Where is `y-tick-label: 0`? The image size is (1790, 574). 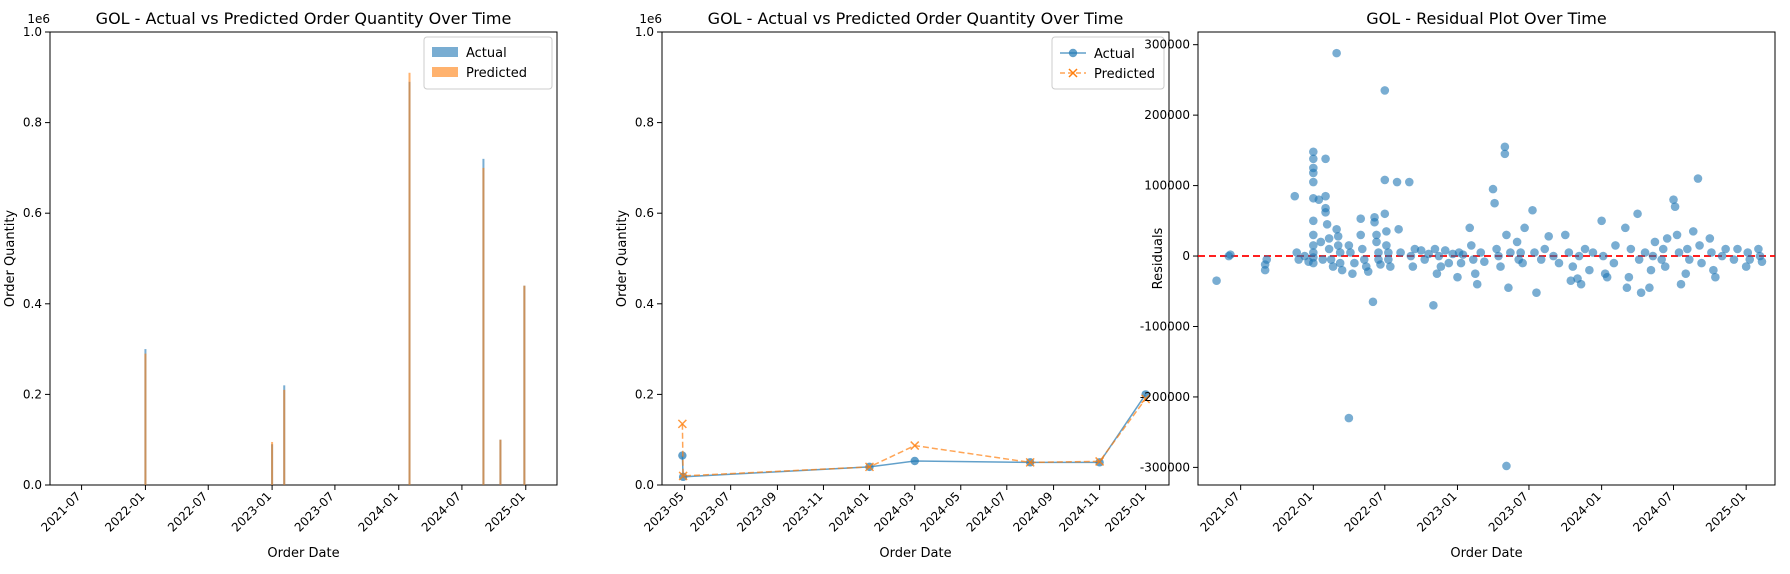 y-tick-label: 0 is located at coordinates (1186, 256).